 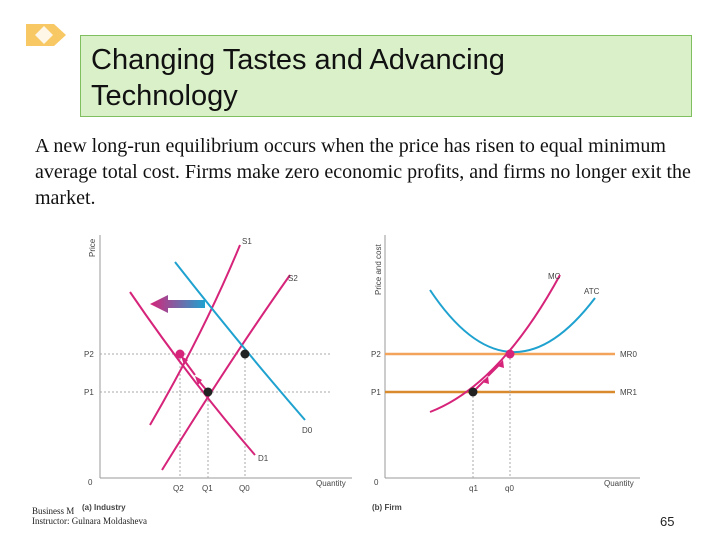 What do you see at coordinates (244, 488) in the screenshot?
I see `industry-tick-q0: Q0` at bounding box center [244, 488].